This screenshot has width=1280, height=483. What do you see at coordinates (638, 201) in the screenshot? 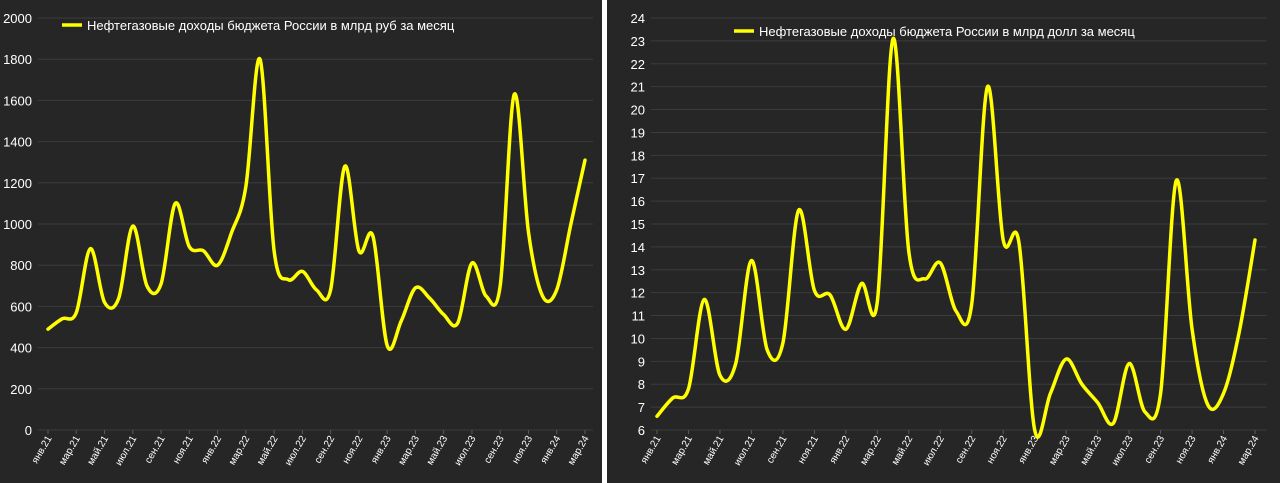
I see `y-tick-label: 16` at bounding box center [638, 201].